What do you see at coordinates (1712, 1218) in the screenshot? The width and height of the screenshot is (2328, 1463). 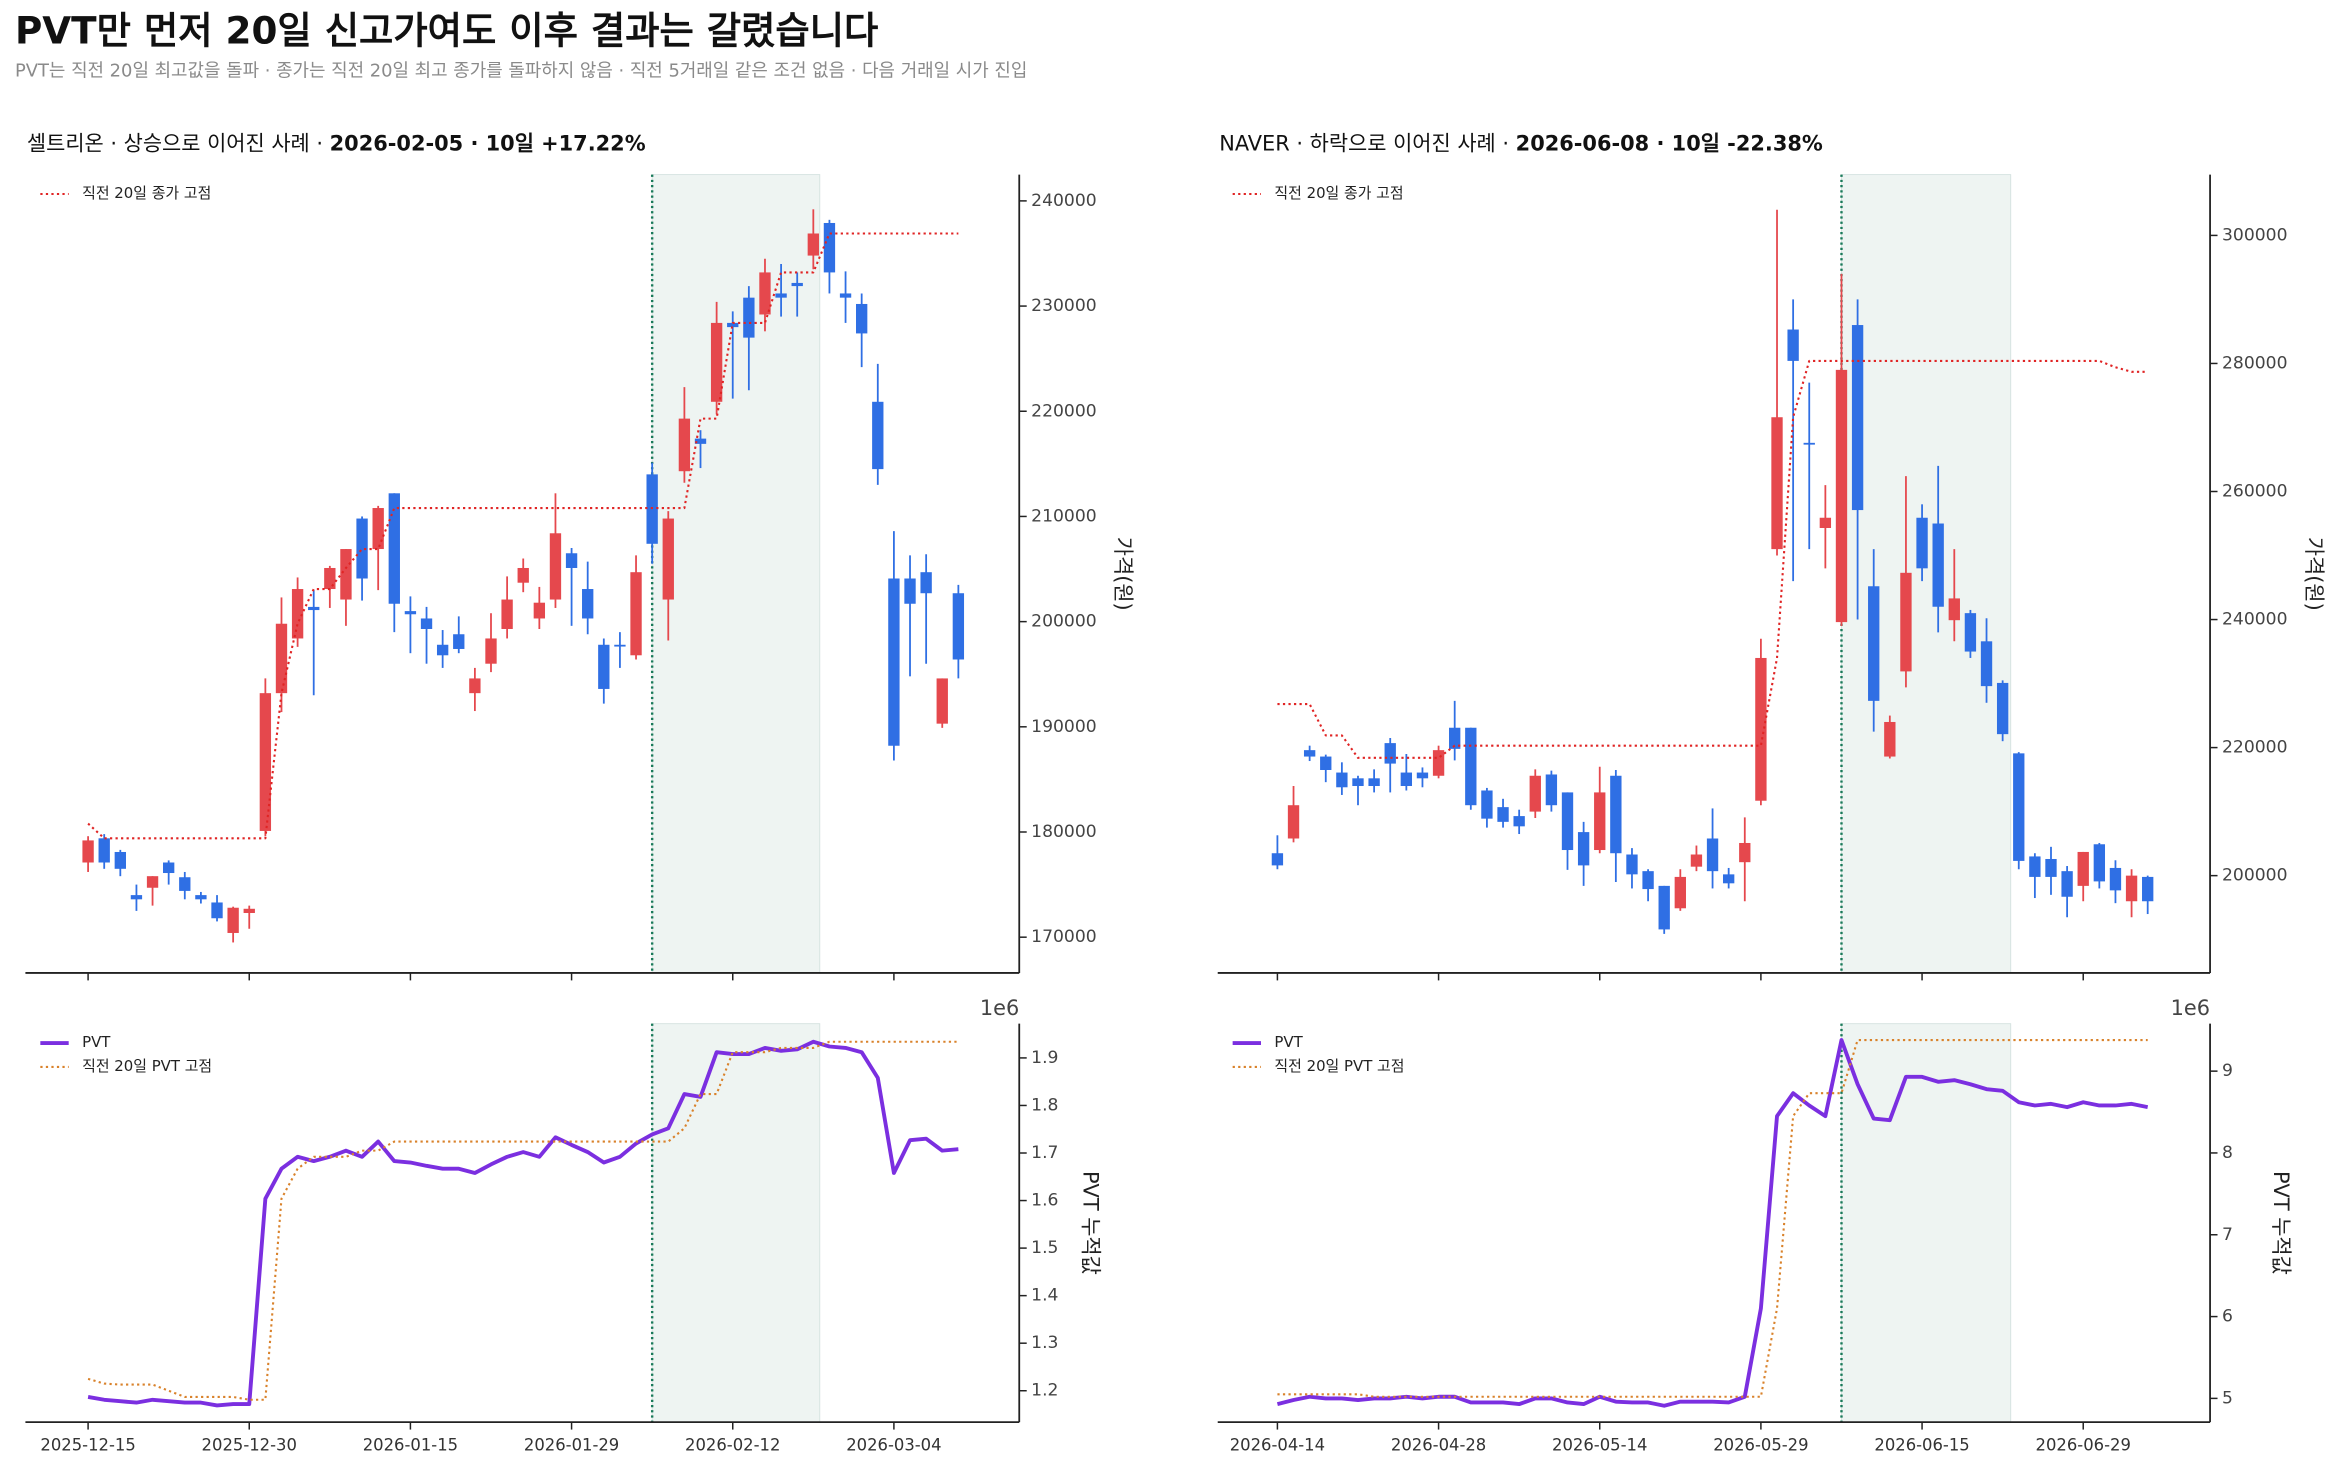 I see `series-line` at bounding box center [1712, 1218].